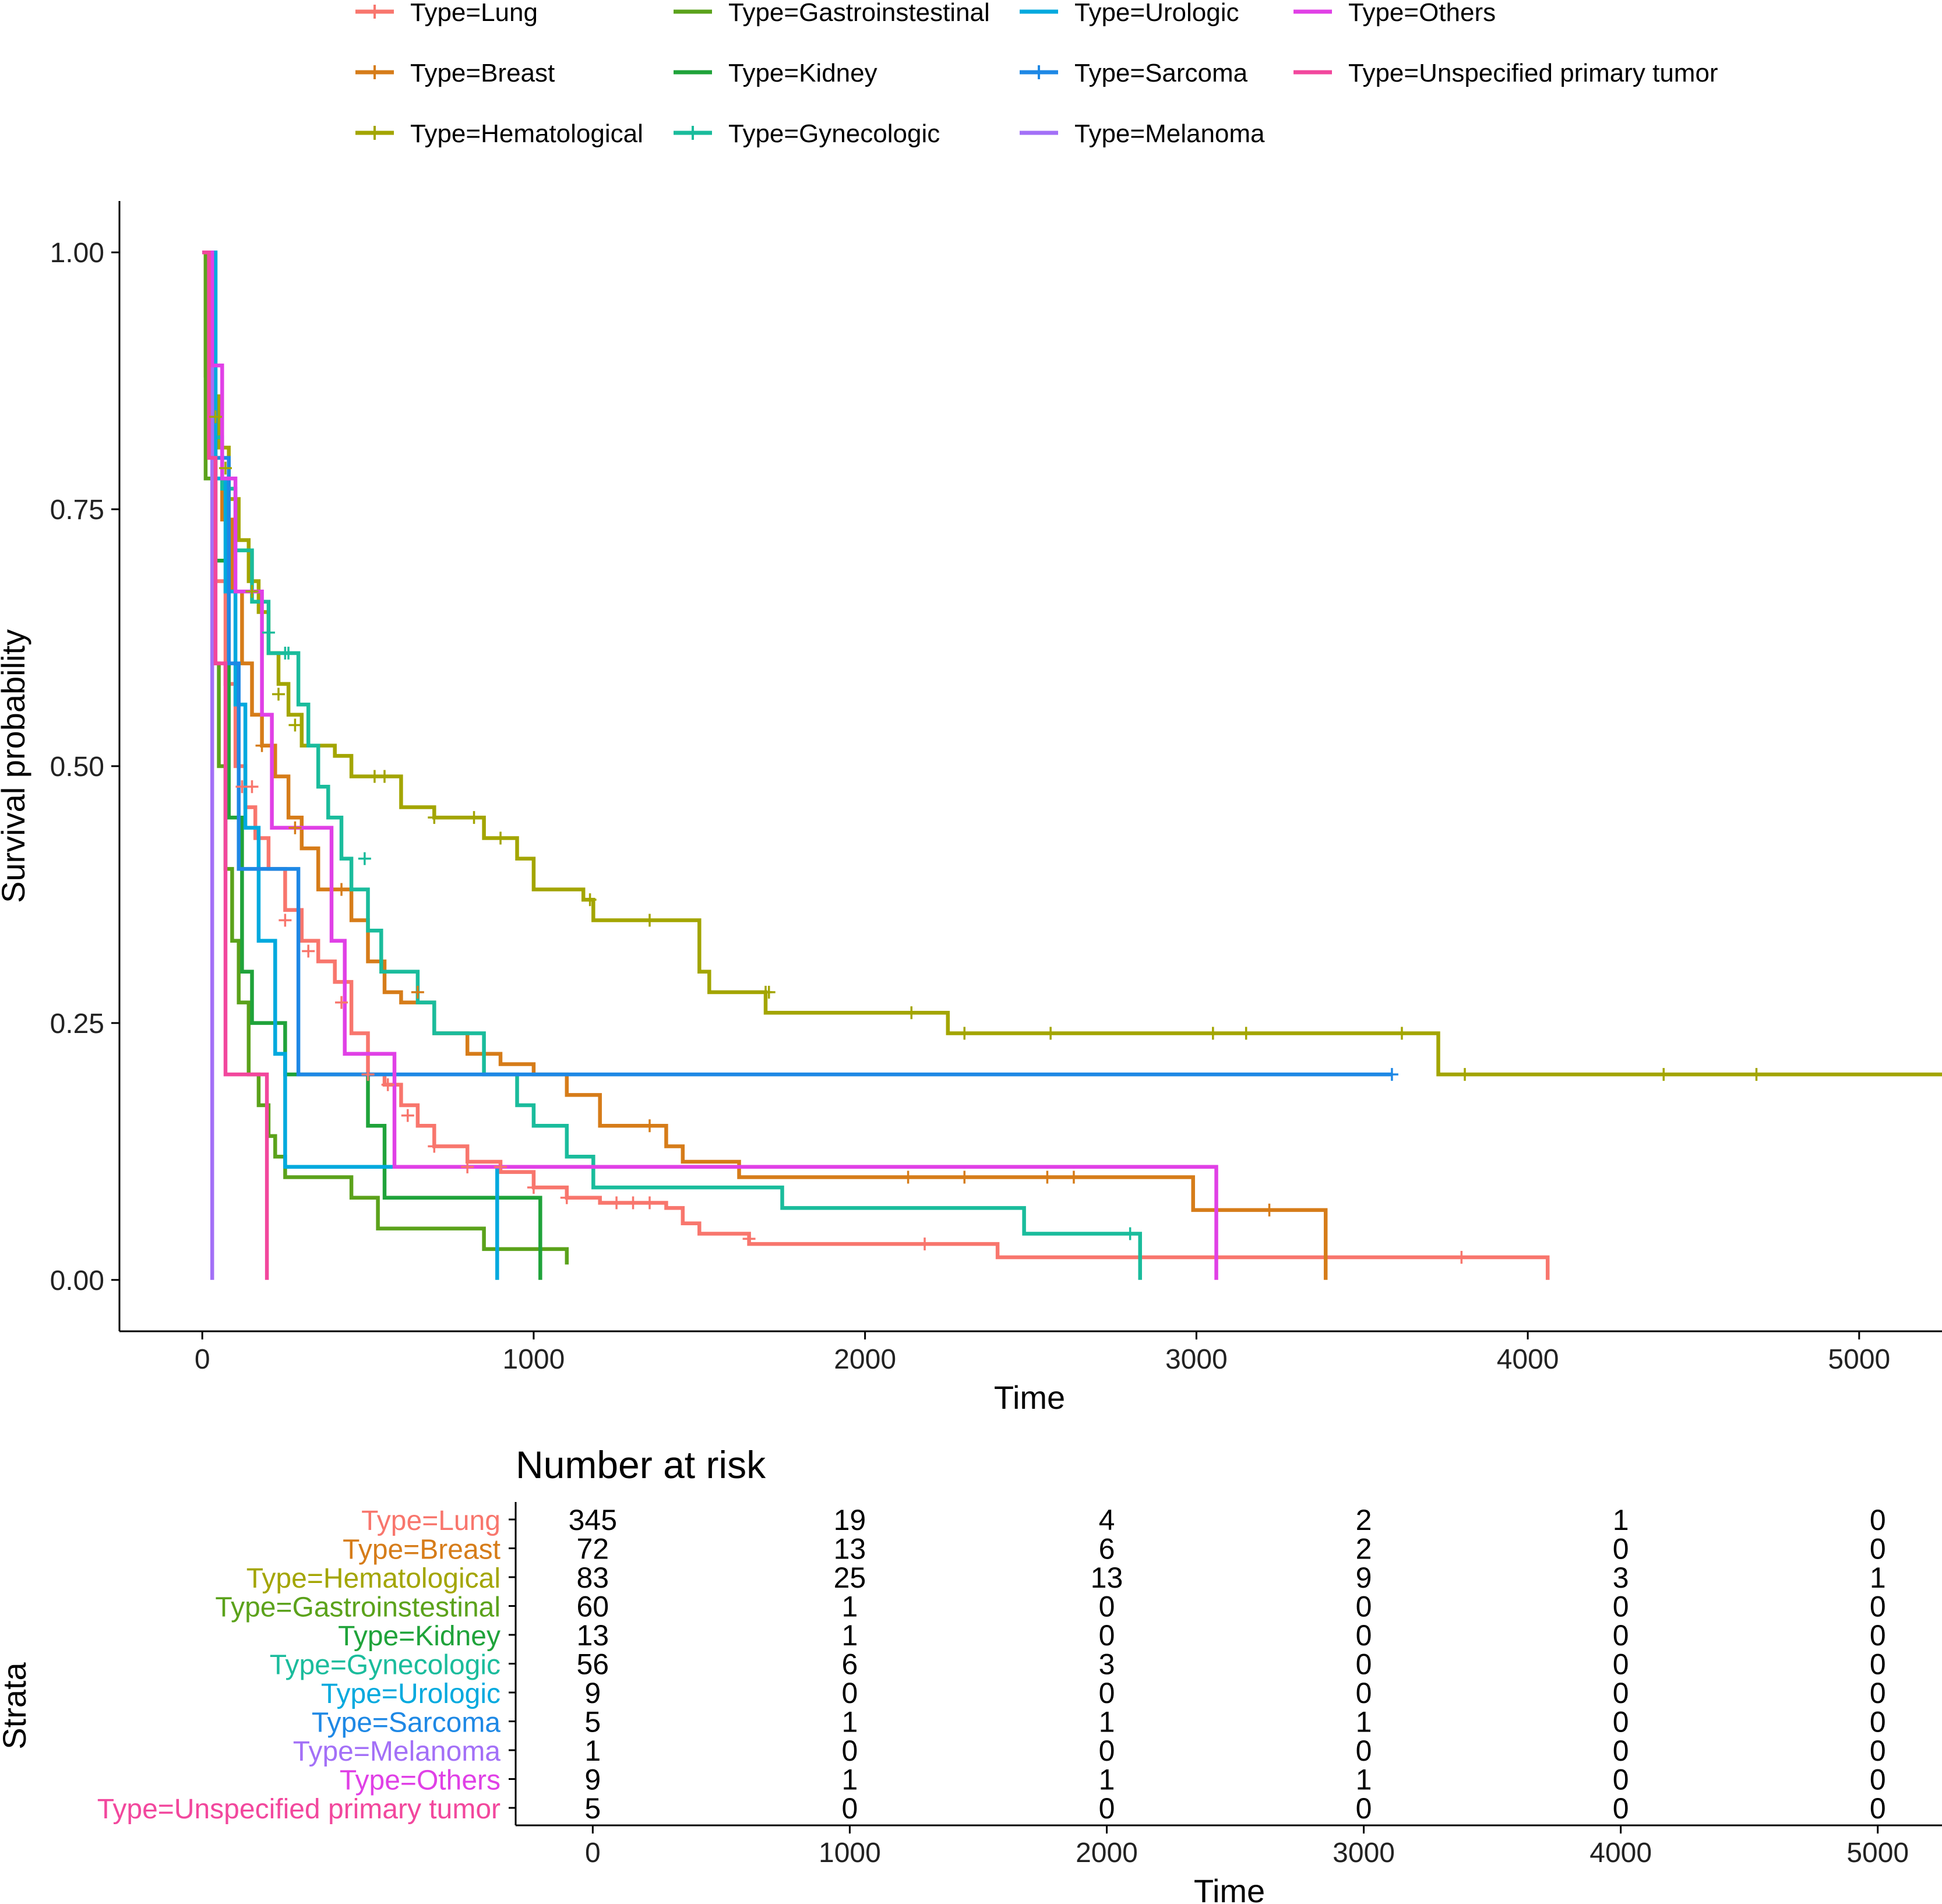 The image size is (1942, 1904). What do you see at coordinates (1392, 1074) in the screenshot?
I see `censor-mark-sarcoma` at bounding box center [1392, 1074].